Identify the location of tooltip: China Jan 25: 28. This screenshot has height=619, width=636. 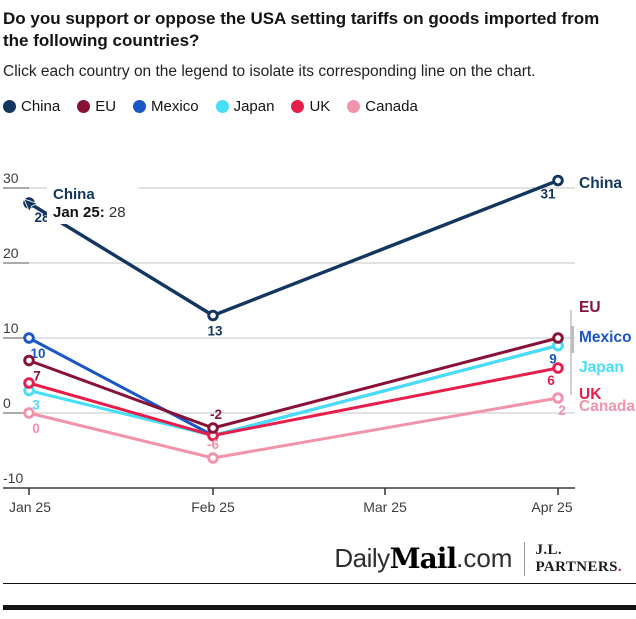
(92, 204).